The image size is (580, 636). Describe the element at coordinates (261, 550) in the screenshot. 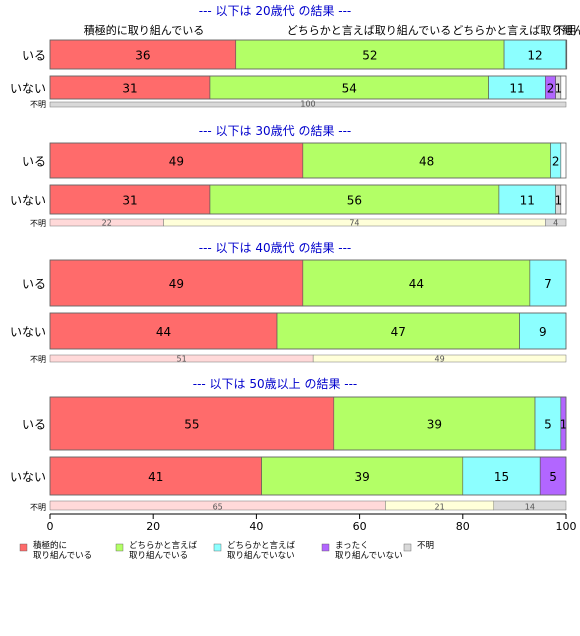

I see `legend-label: どちらかと言えば取り組んでいない` at that location.